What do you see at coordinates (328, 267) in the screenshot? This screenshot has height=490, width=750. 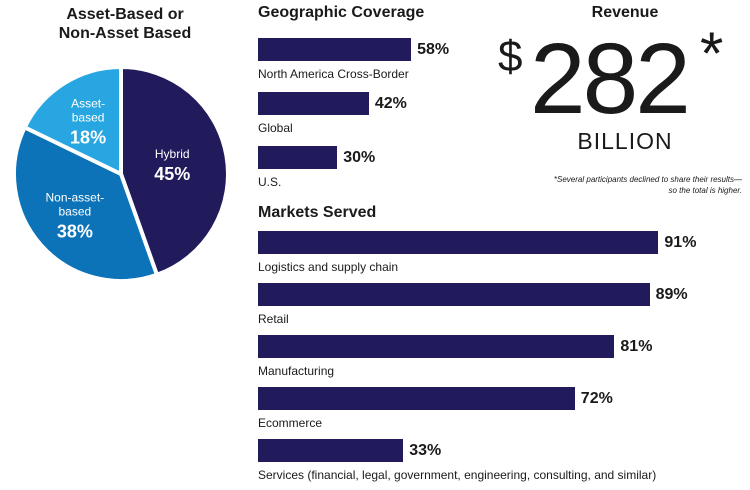 I see `markets-category-label: Logistics and supply chain` at bounding box center [328, 267].